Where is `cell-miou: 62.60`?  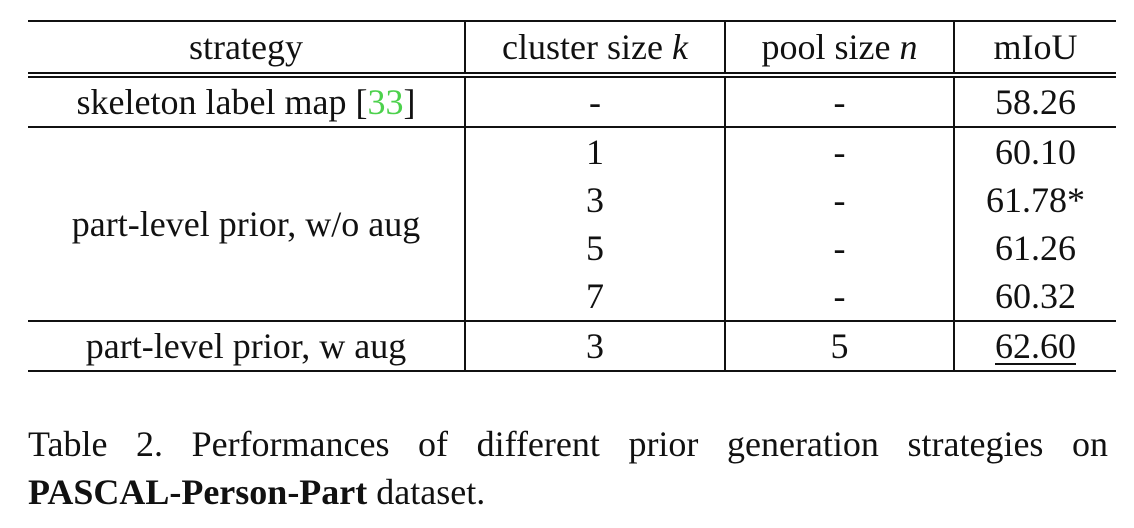
cell-miou: 62.60 is located at coordinates (1035, 346).